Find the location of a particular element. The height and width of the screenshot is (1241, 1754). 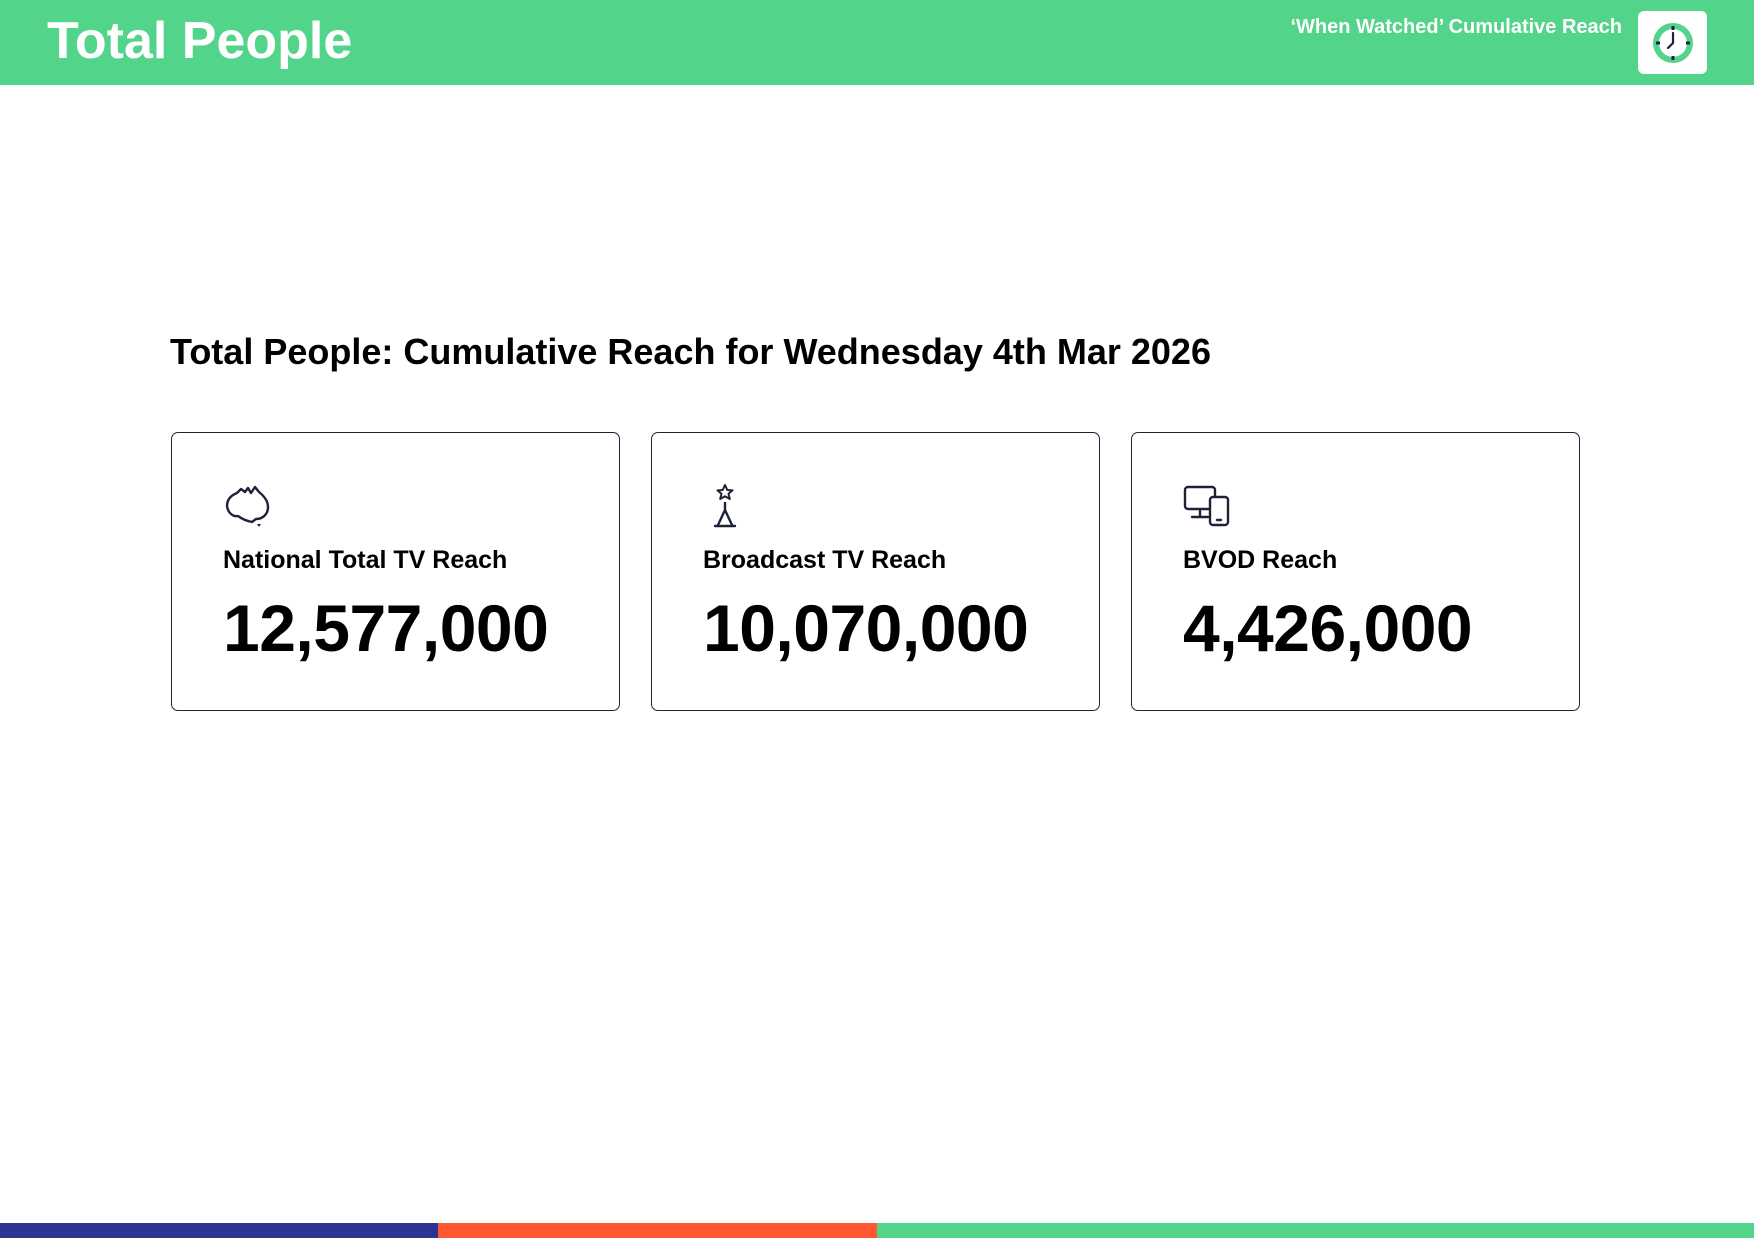

kpi-card-broadcast-tv: Broadcast TV Reach 10,070,000 is located at coordinates (875, 571).